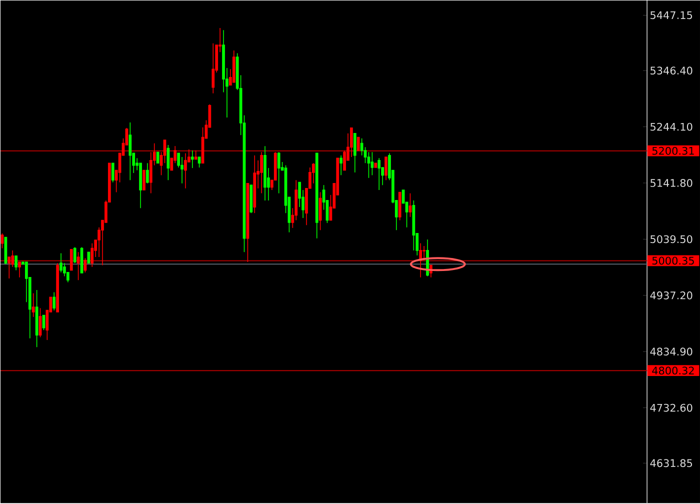 This screenshot has height=504, width=700. I want to click on y-tick-label: 4937.20, so click(671, 296).